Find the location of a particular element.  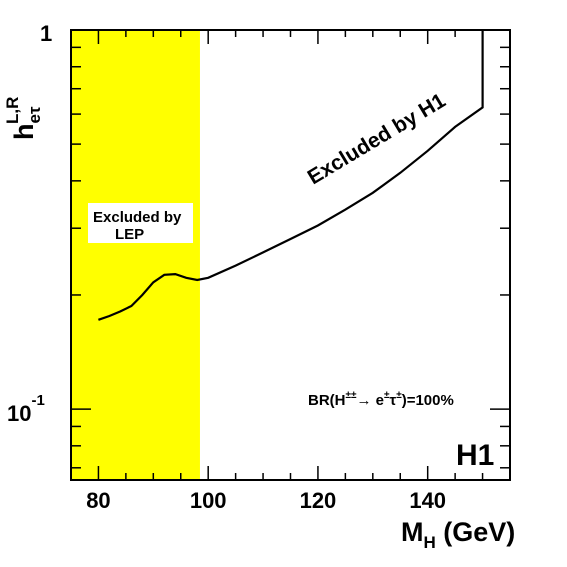

y-axis-title-sup: L,R is located at coordinates (12, 110).